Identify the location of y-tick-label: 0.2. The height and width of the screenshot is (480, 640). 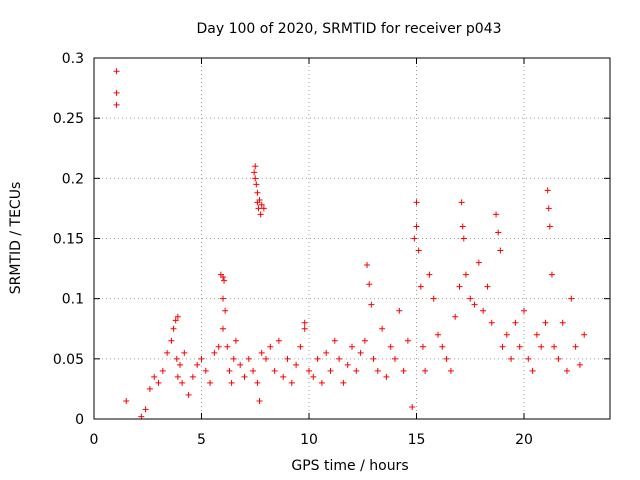
(73, 179).